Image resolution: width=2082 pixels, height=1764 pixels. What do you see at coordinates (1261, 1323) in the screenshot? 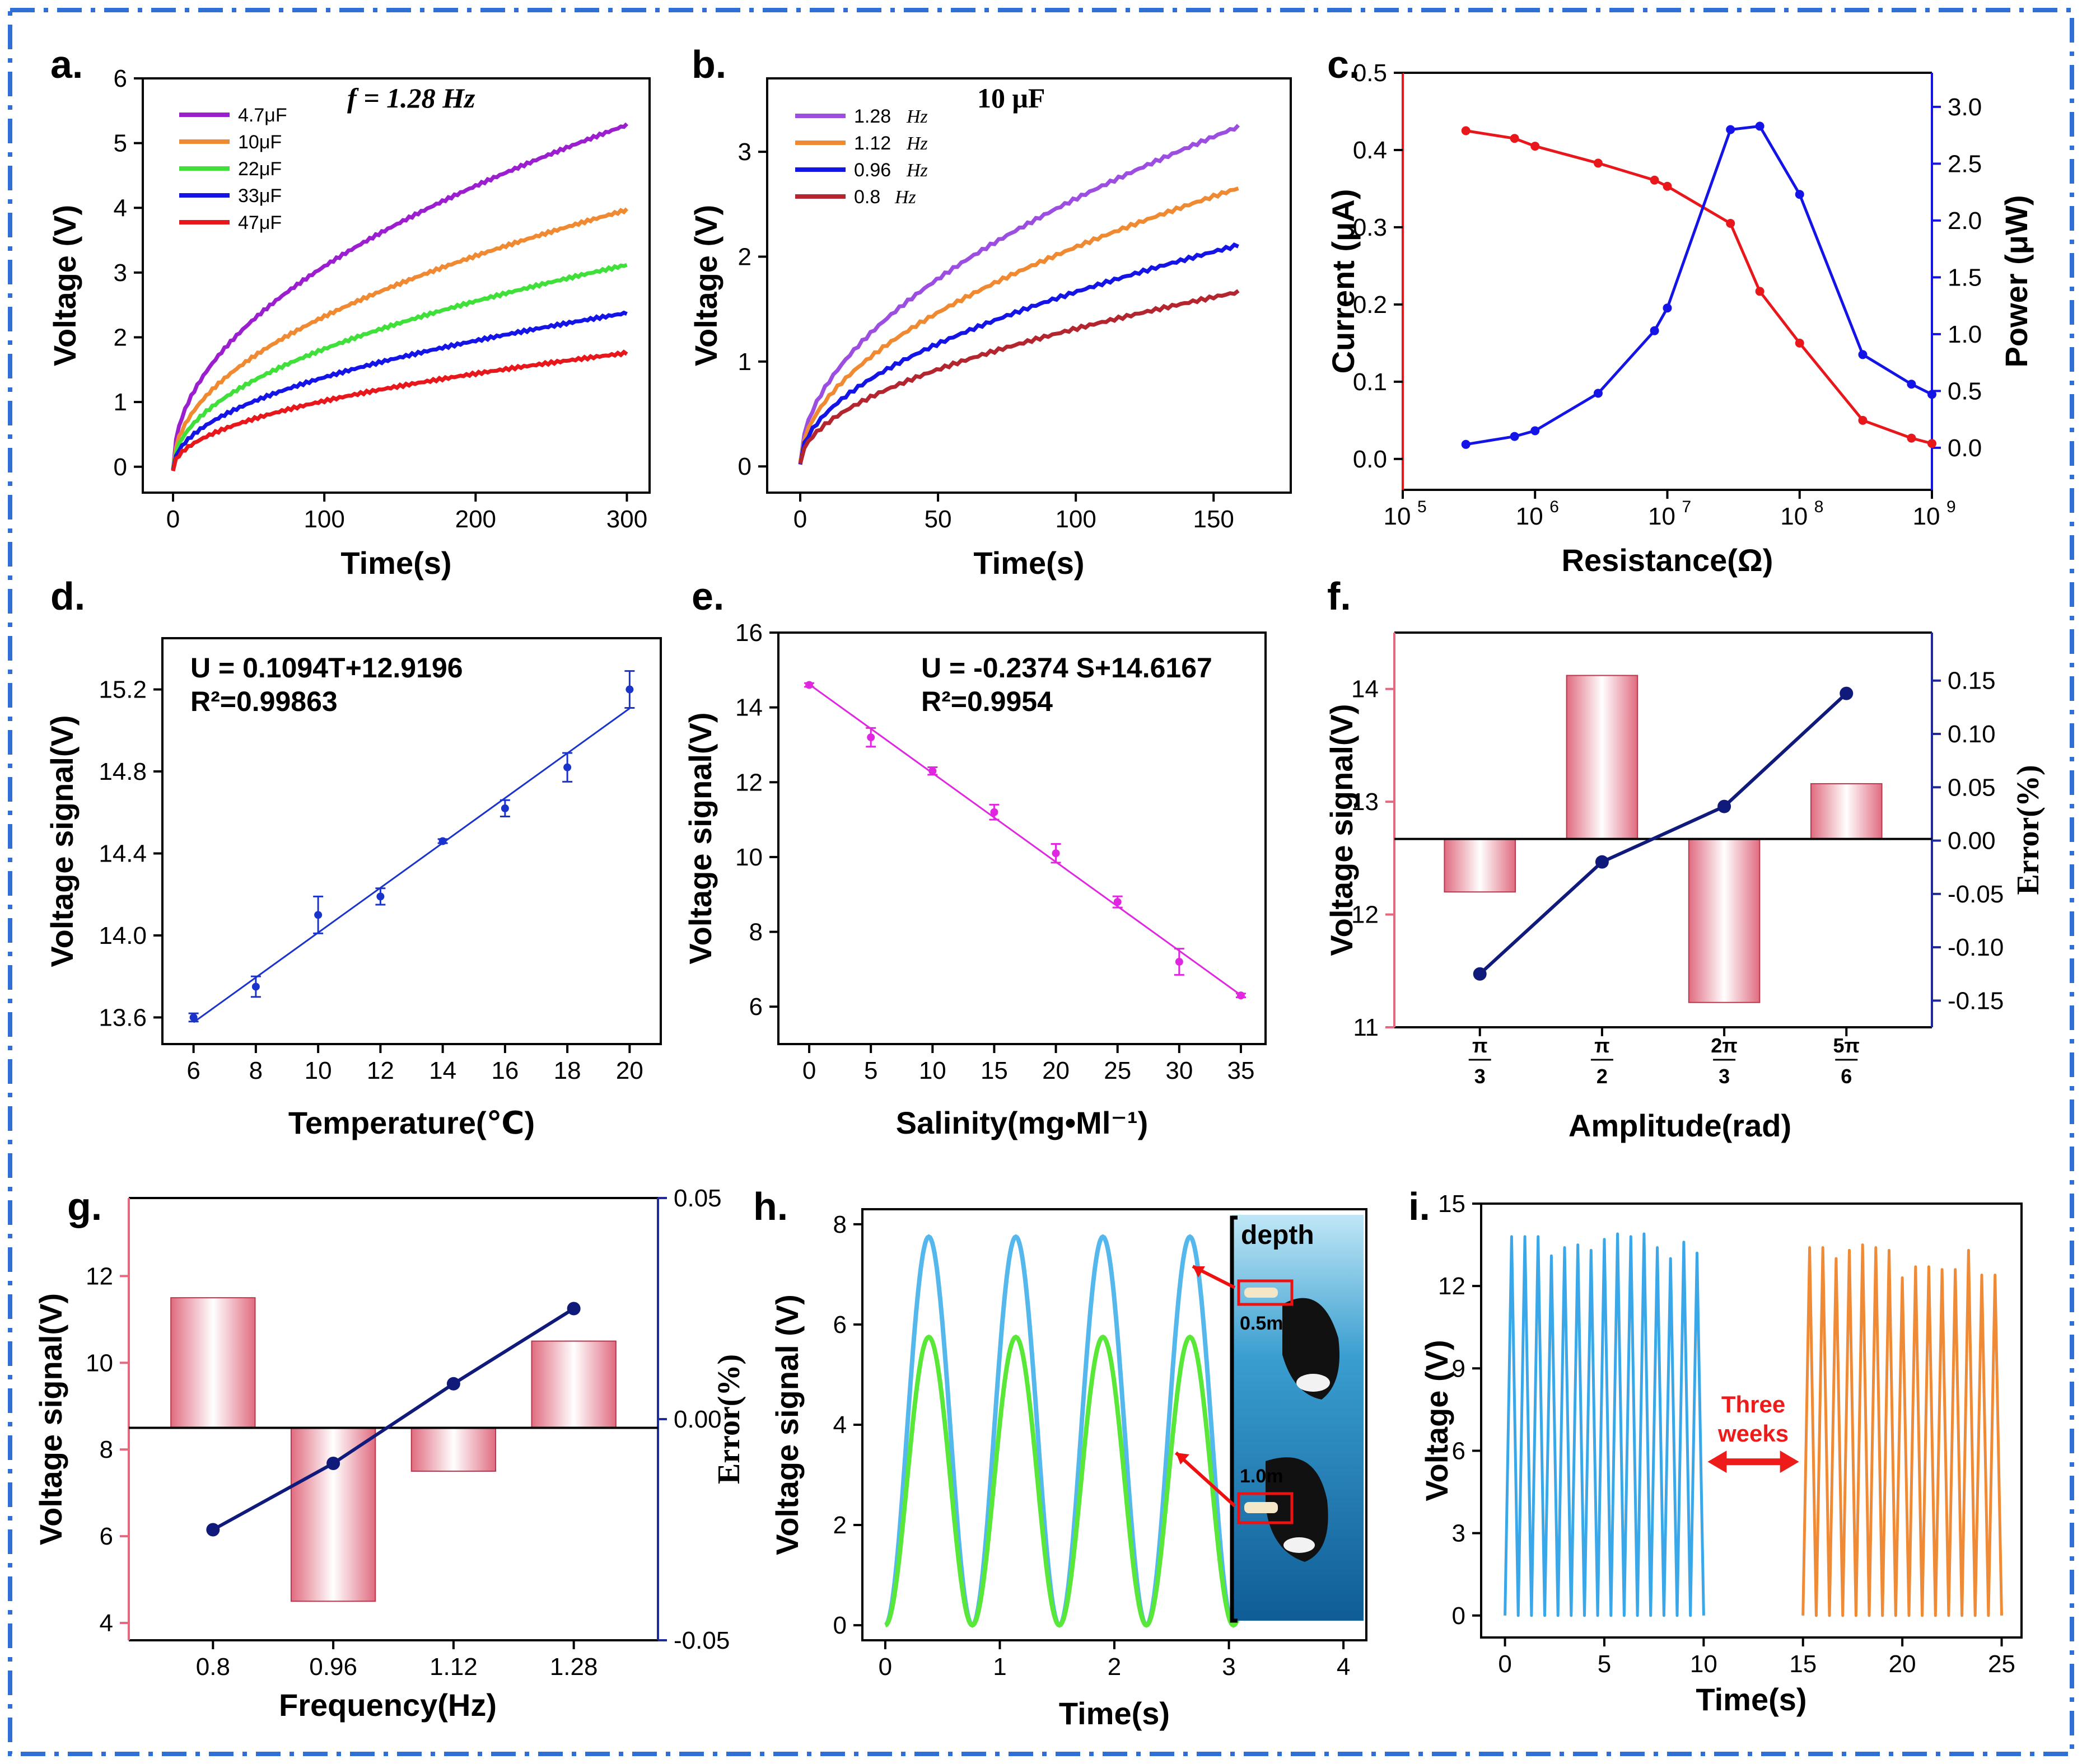
I see `h-mark-1: 0.5m` at bounding box center [1261, 1323].